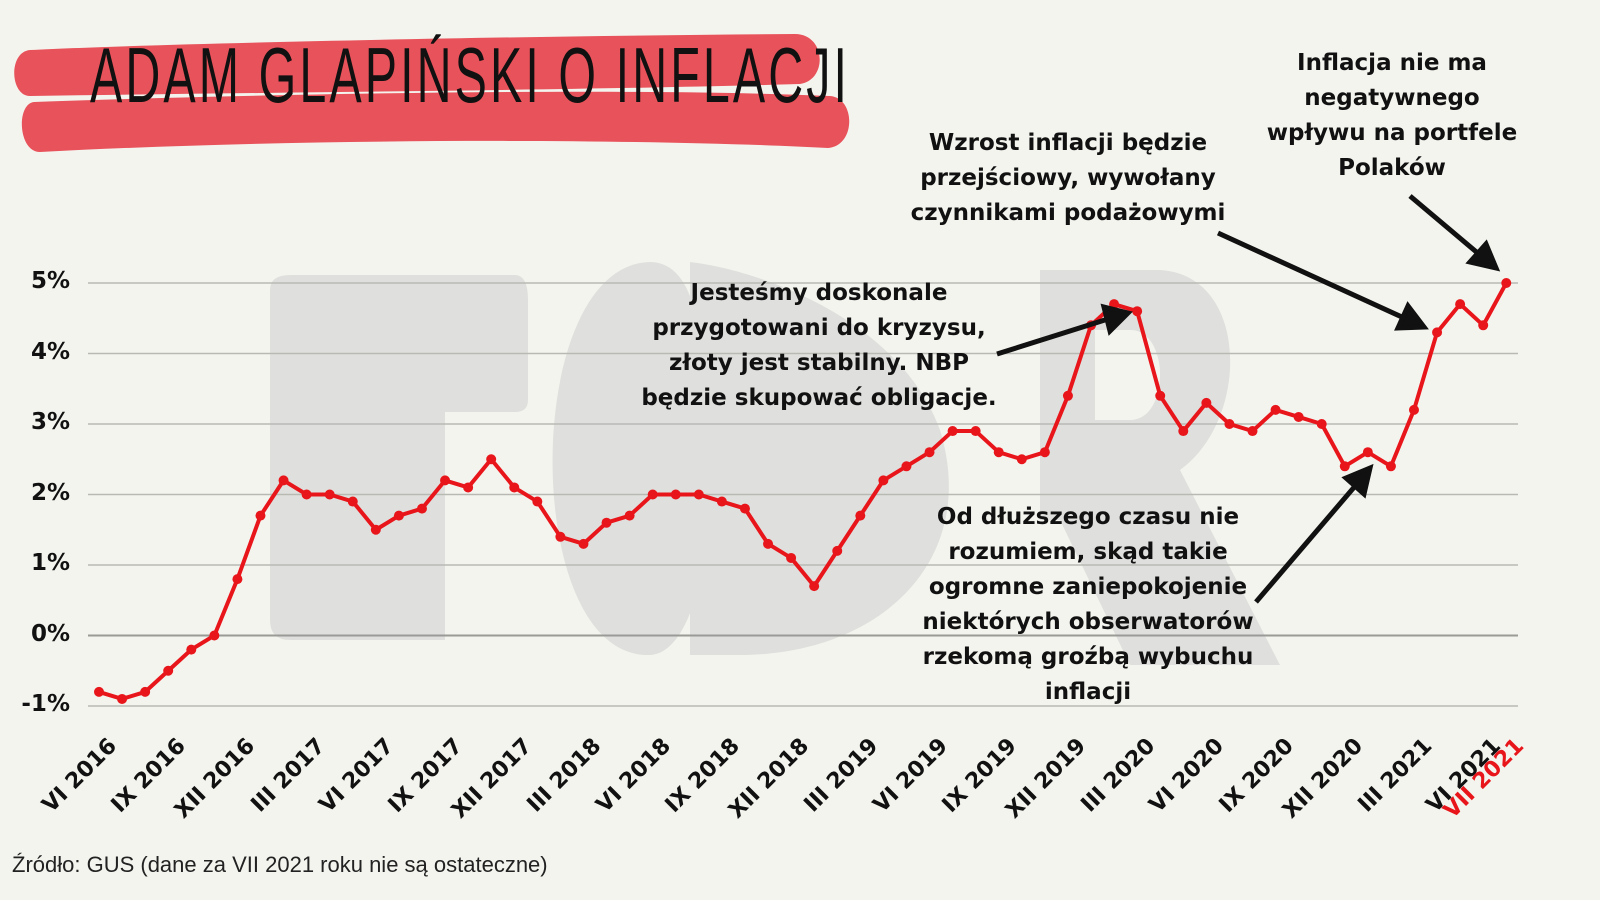 The height and width of the screenshot is (900, 1600). Describe the element at coordinates (50, 633) in the screenshot. I see `y-tick-label: 0%` at that location.